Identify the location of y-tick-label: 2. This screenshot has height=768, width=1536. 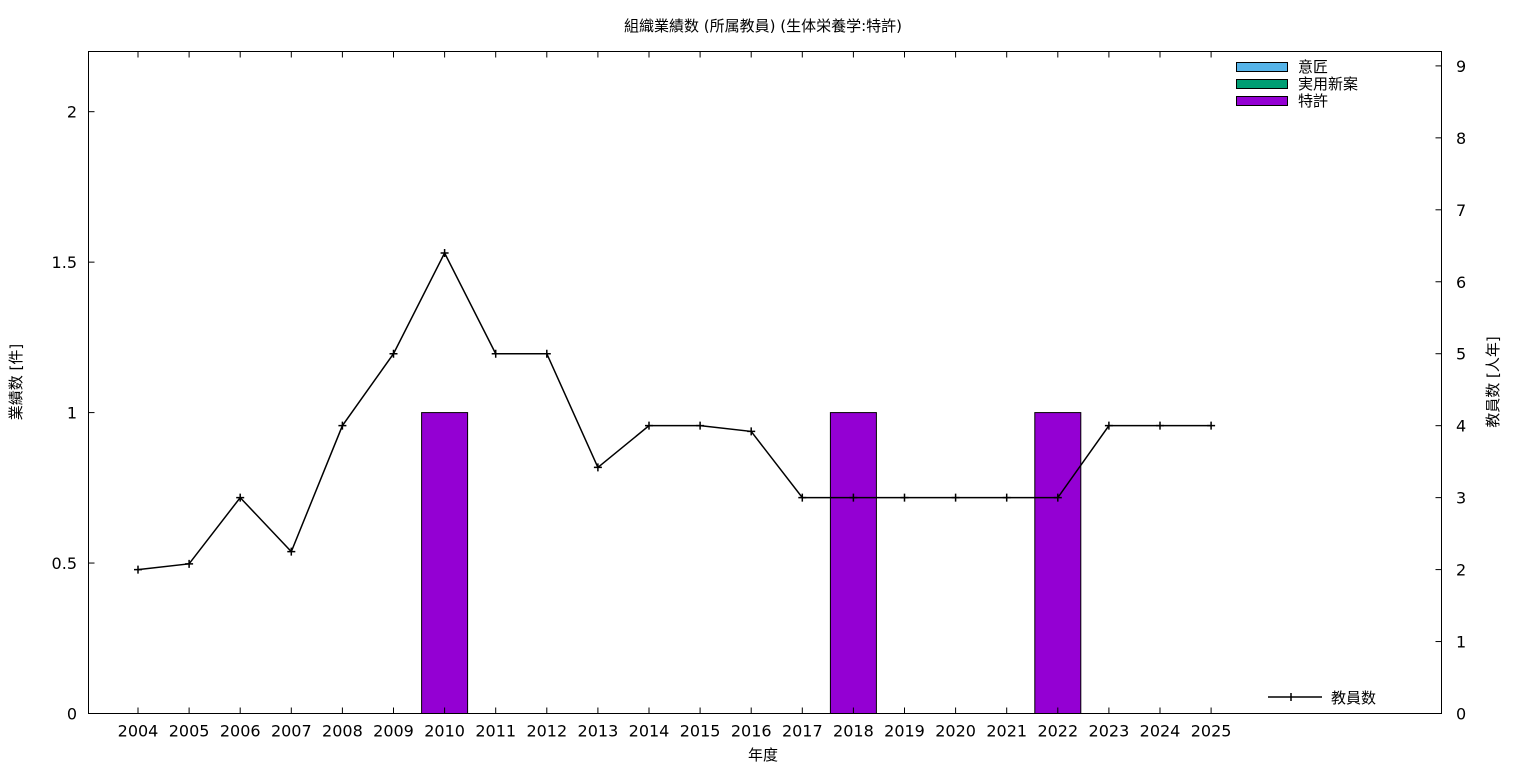
(72, 112).